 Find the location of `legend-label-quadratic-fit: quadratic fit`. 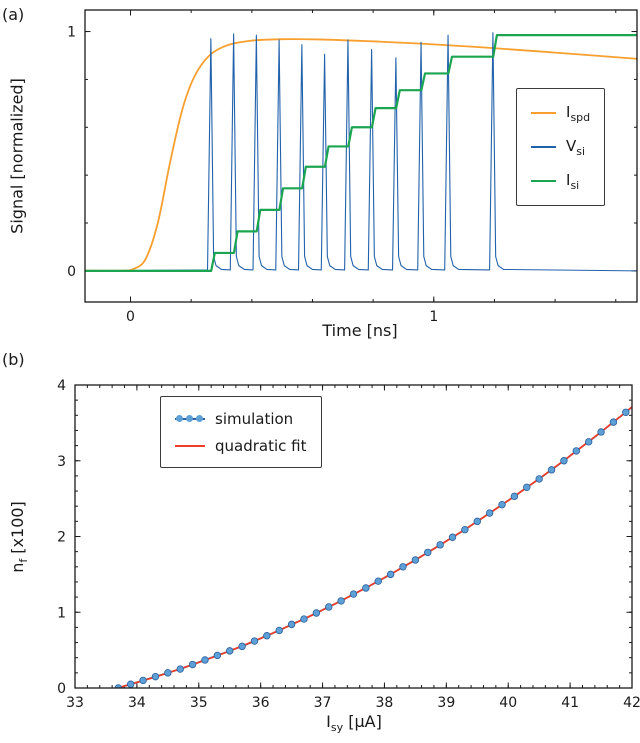

legend-label-quadratic-fit: quadratic fit is located at coordinates (261, 445).